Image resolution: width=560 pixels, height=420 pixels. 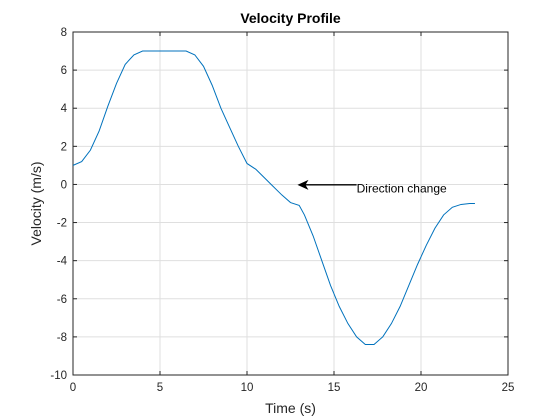 I want to click on y-tick-label: -8, so click(x=62, y=338).